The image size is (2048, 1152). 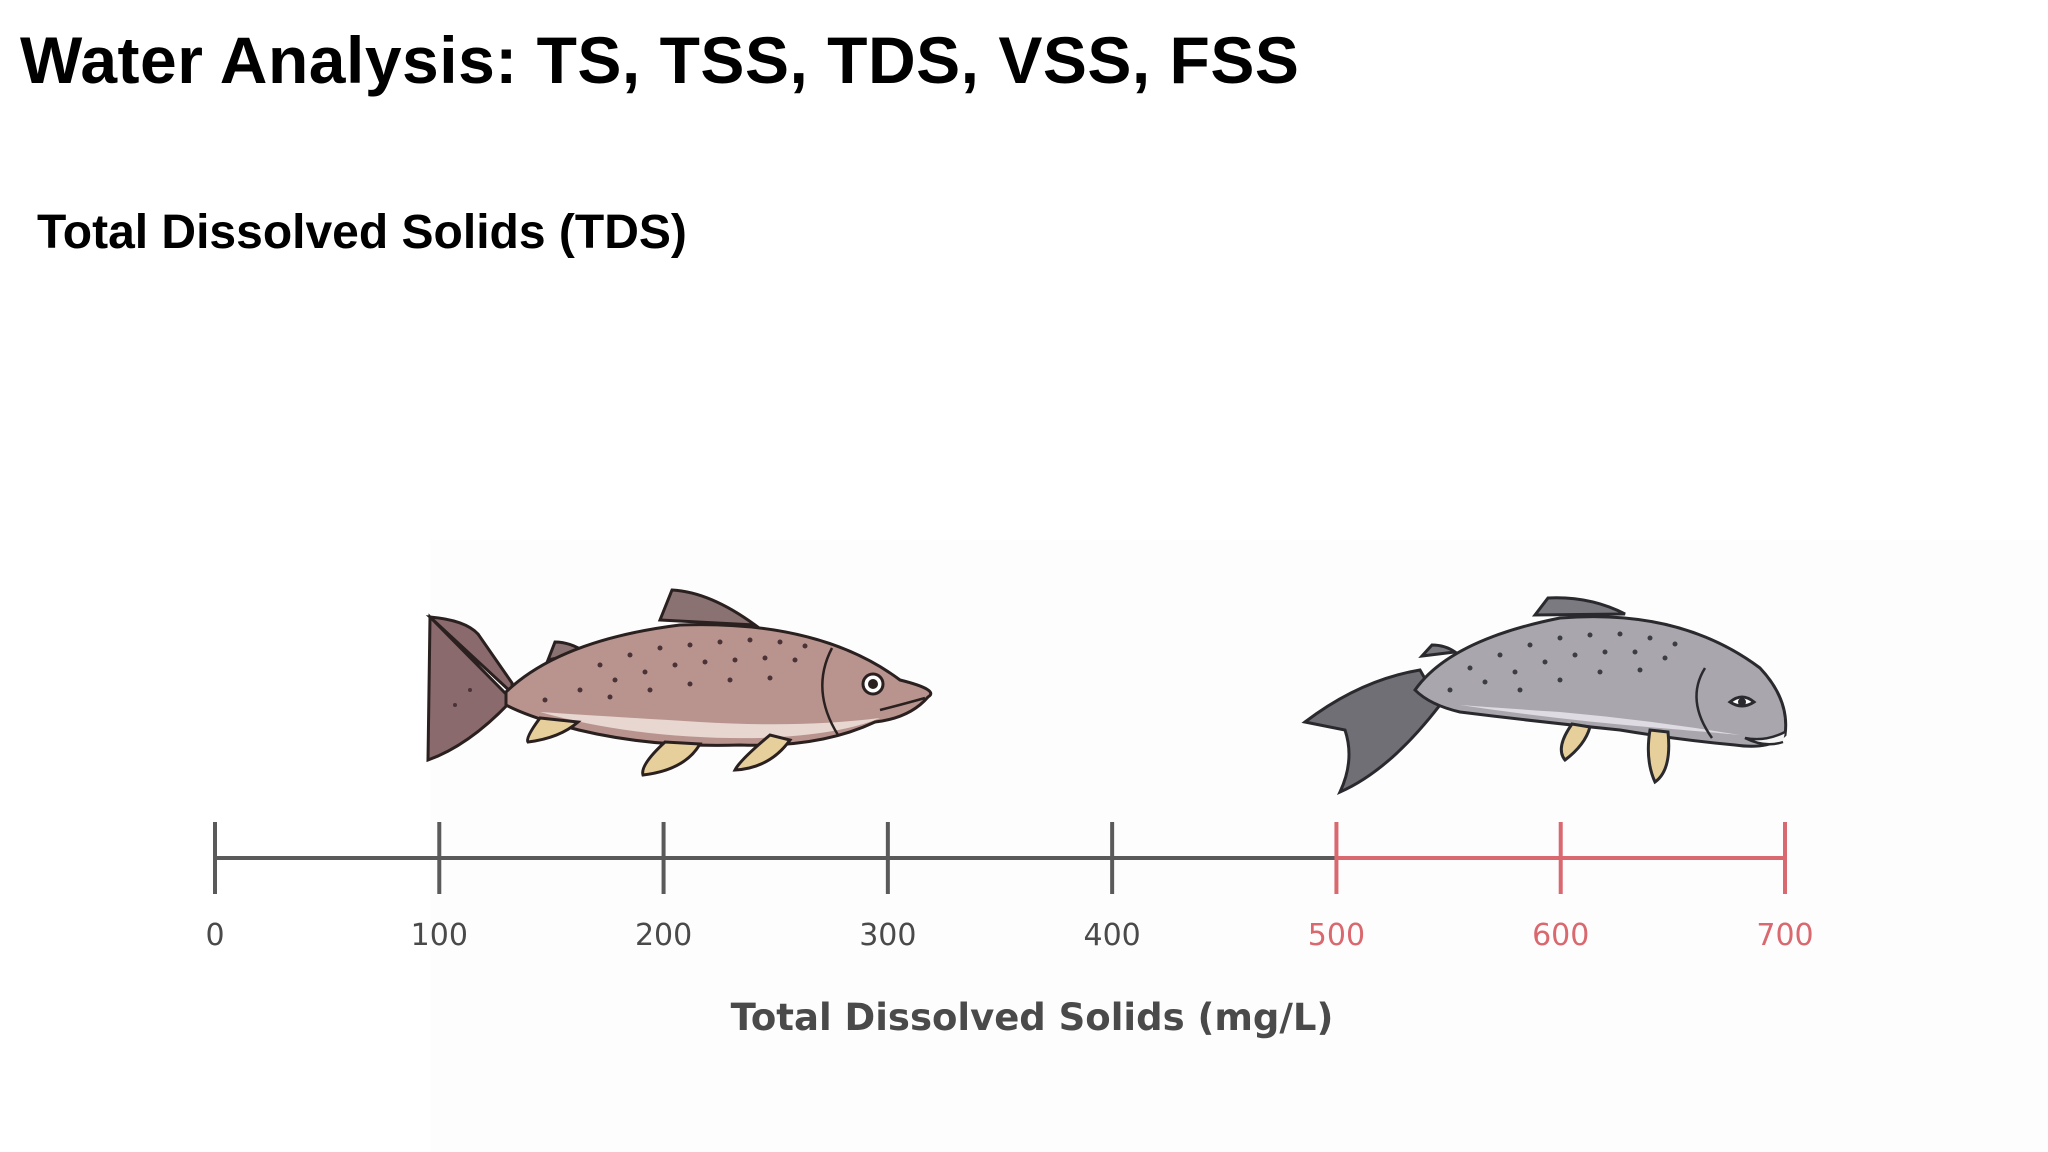 What do you see at coordinates (762, 752) in the screenshot?
I see `healthy-fish-pectoral-fin` at bounding box center [762, 752].